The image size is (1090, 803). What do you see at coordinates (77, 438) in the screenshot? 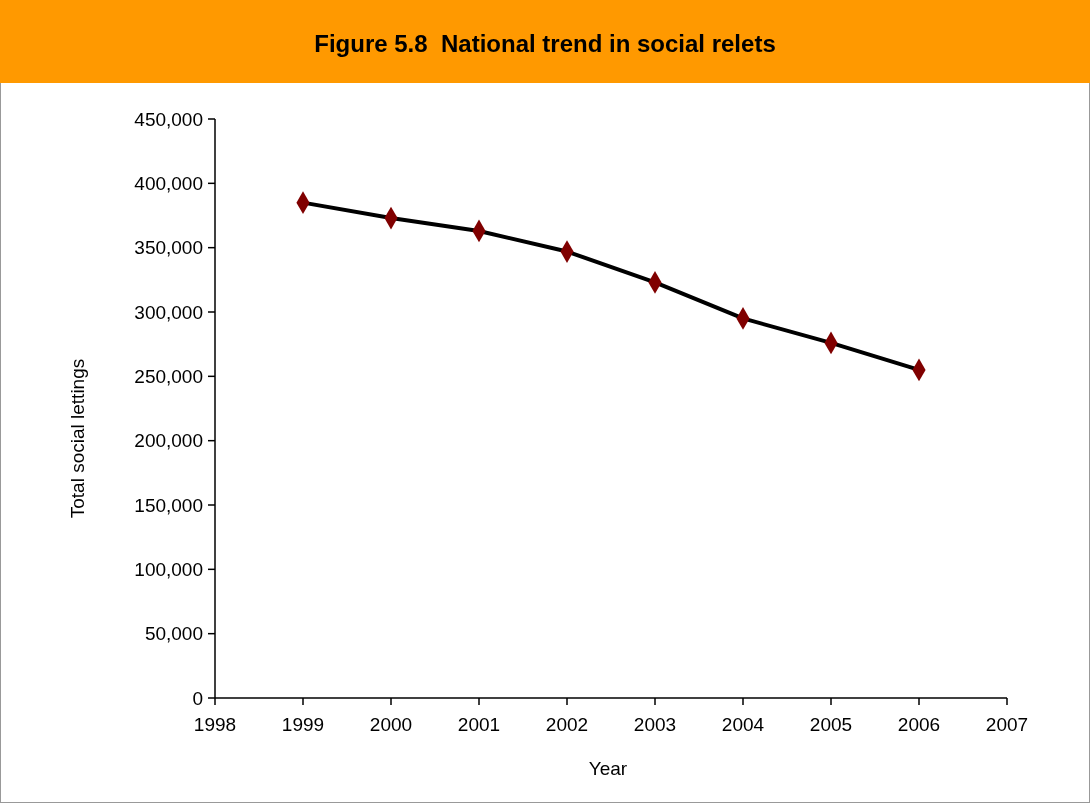
I see `y-axis-title: Total social lettings` at bounding box center [77, 438].